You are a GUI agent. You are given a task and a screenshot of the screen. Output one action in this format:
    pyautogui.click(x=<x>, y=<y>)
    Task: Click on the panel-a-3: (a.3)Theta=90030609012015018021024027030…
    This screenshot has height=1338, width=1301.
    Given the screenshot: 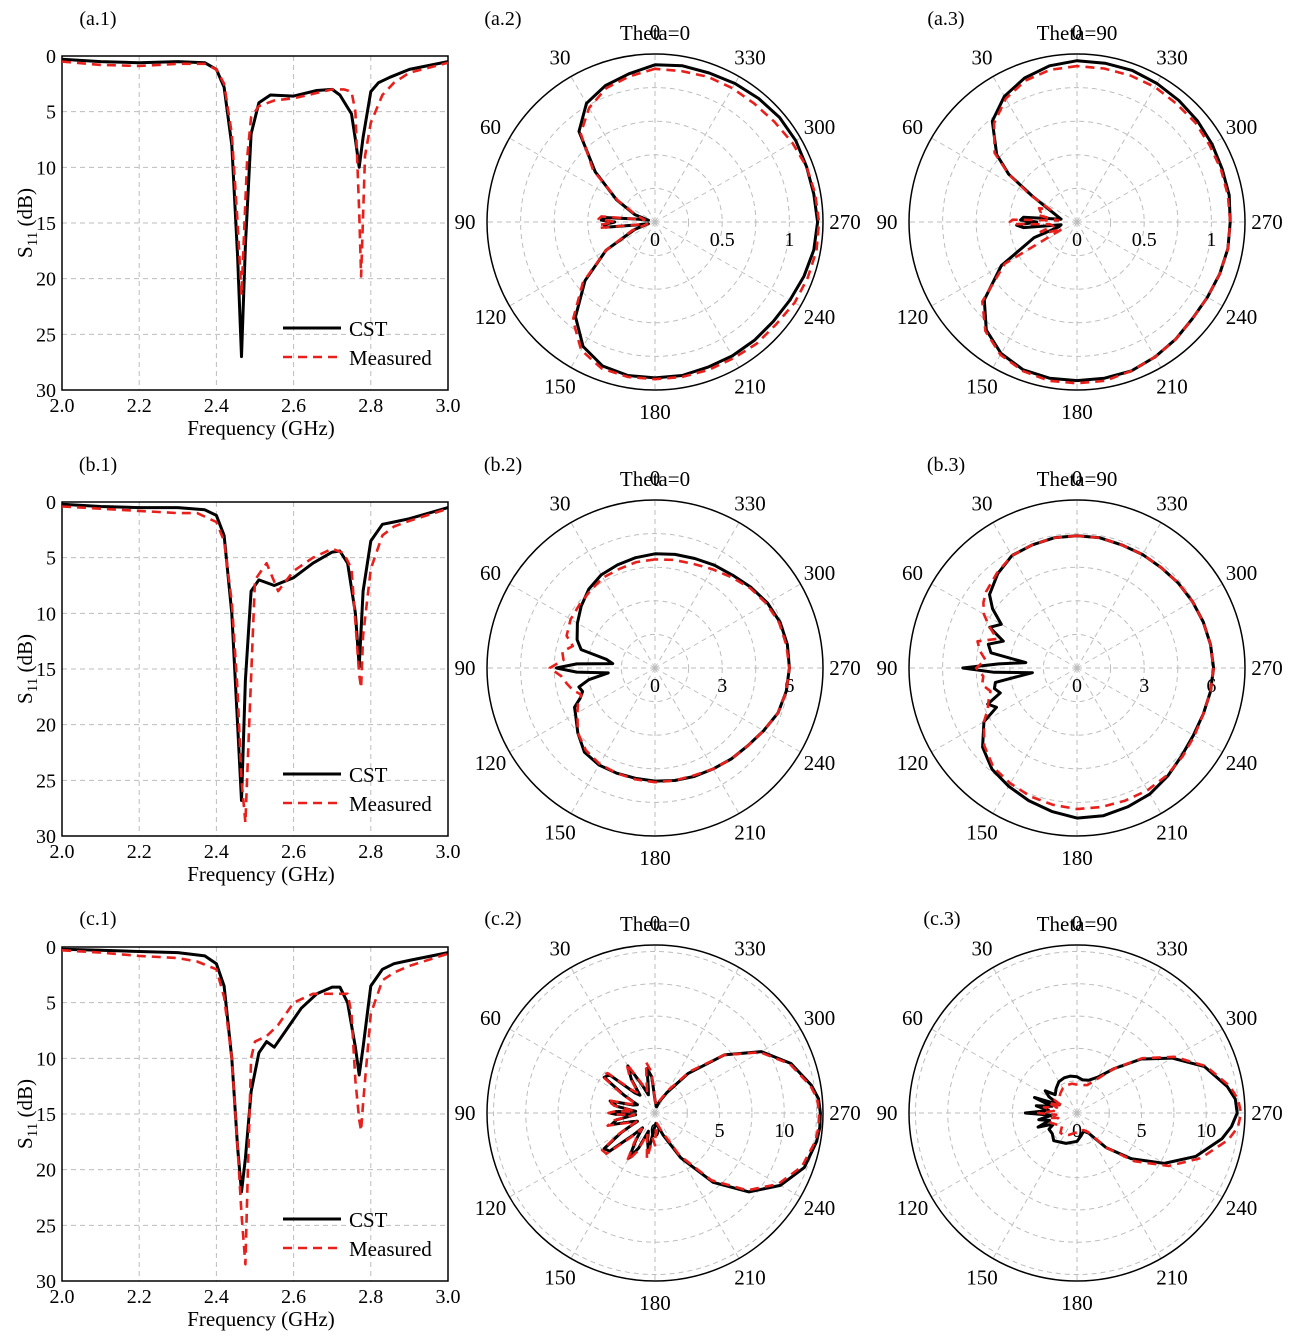 What is the action you would take?
    pyautogui.click(x=1080, y=216)
    